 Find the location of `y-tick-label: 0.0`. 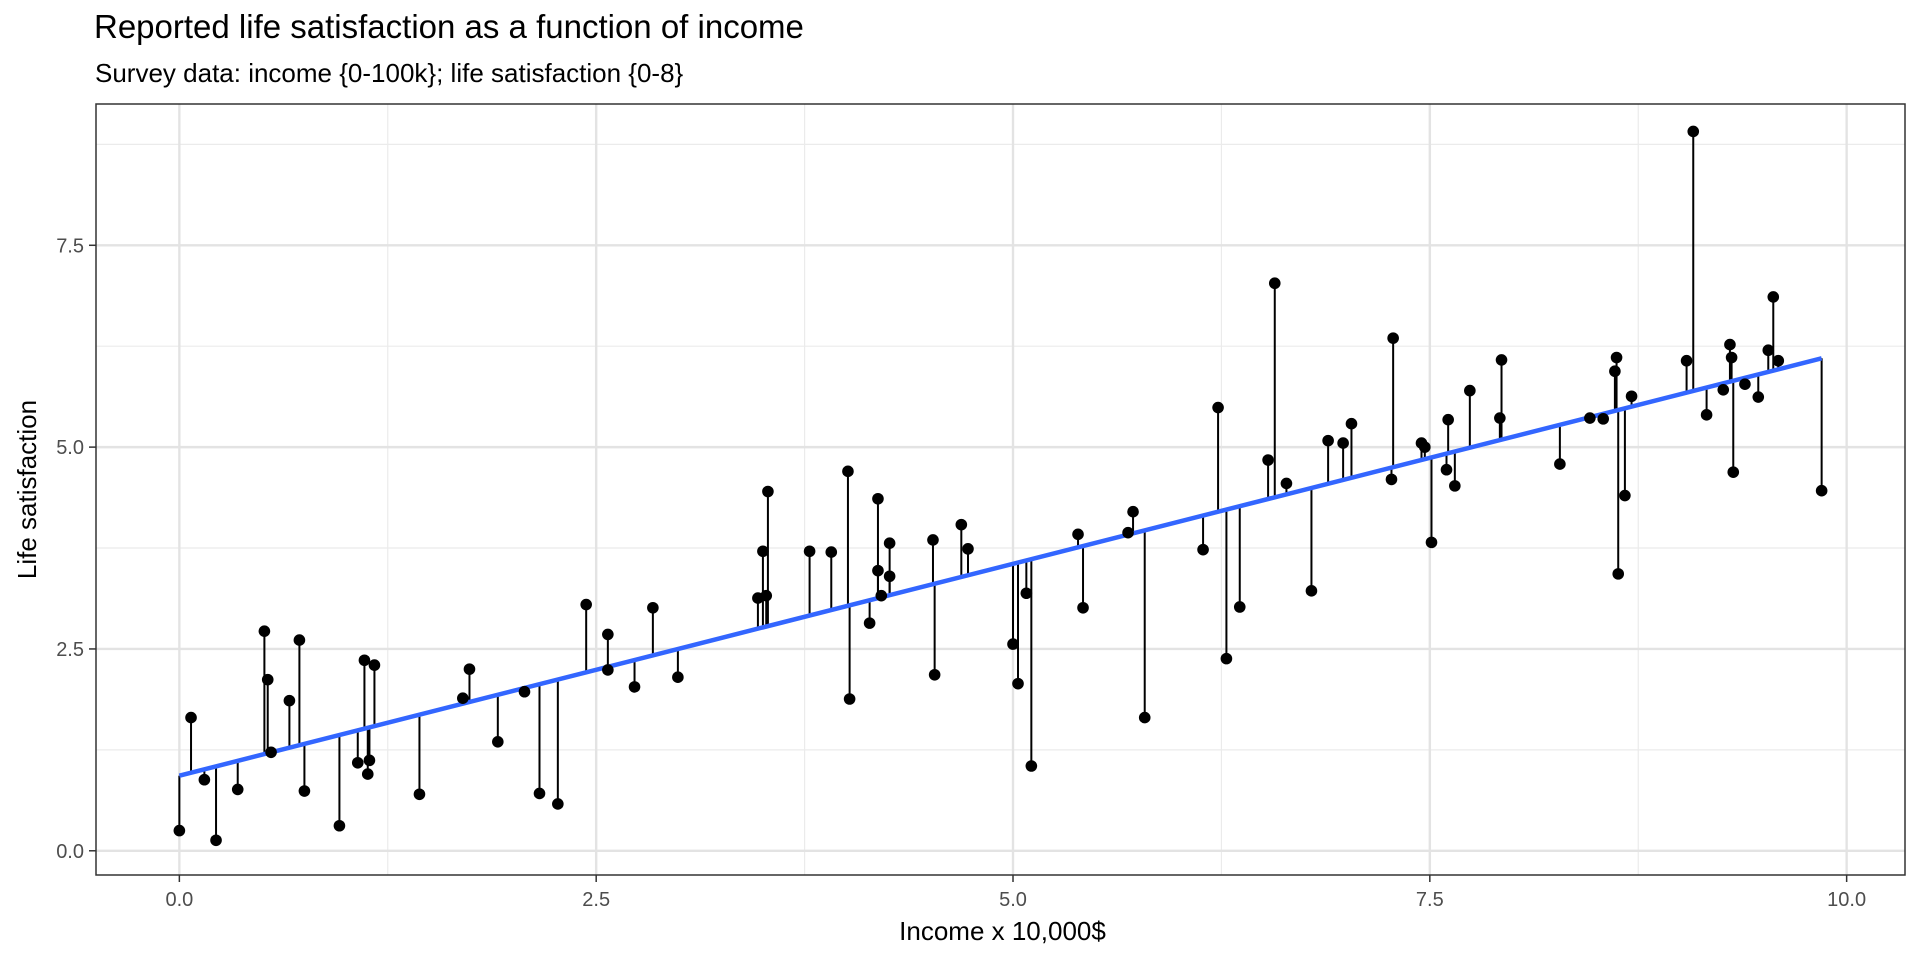

y-tick-label: 0.0 is located at coordinates (70, 852).